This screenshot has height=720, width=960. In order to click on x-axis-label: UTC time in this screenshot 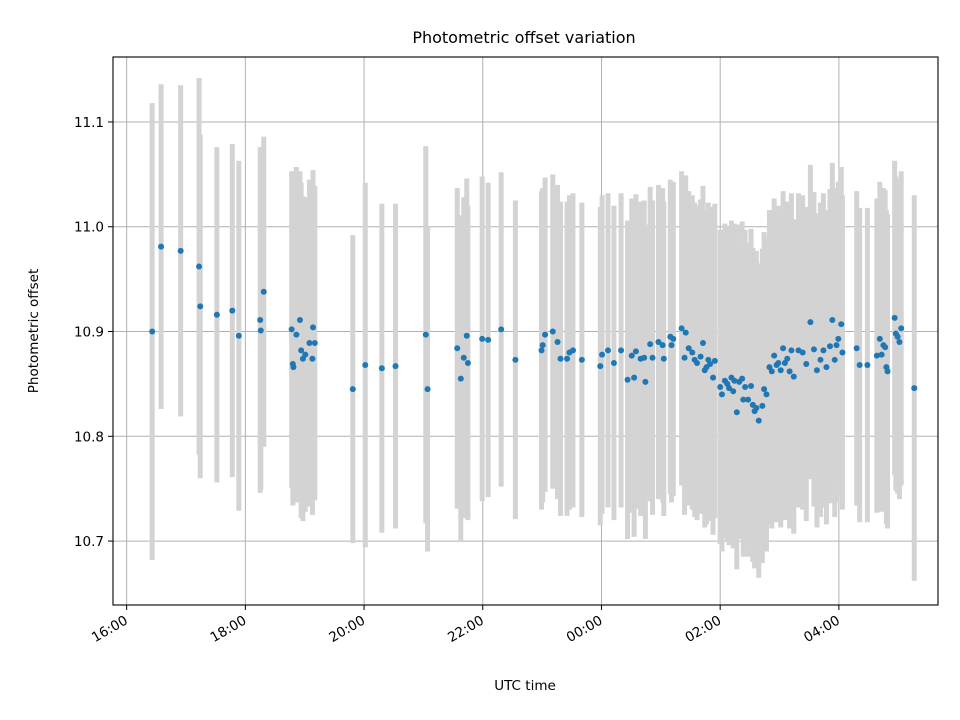, I will do `click(525, 686)`.